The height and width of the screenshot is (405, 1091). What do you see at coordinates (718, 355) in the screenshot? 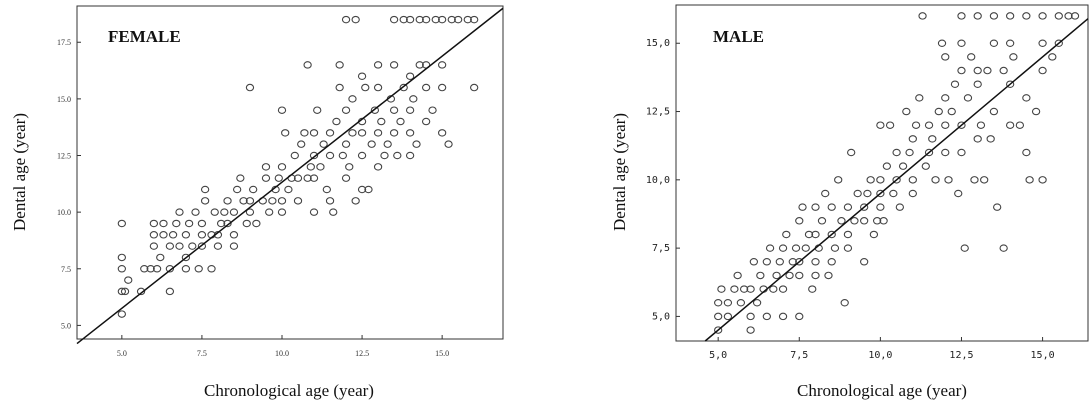
I see `m-x-tick-label: 5,0` at bounding box center [718, 355].